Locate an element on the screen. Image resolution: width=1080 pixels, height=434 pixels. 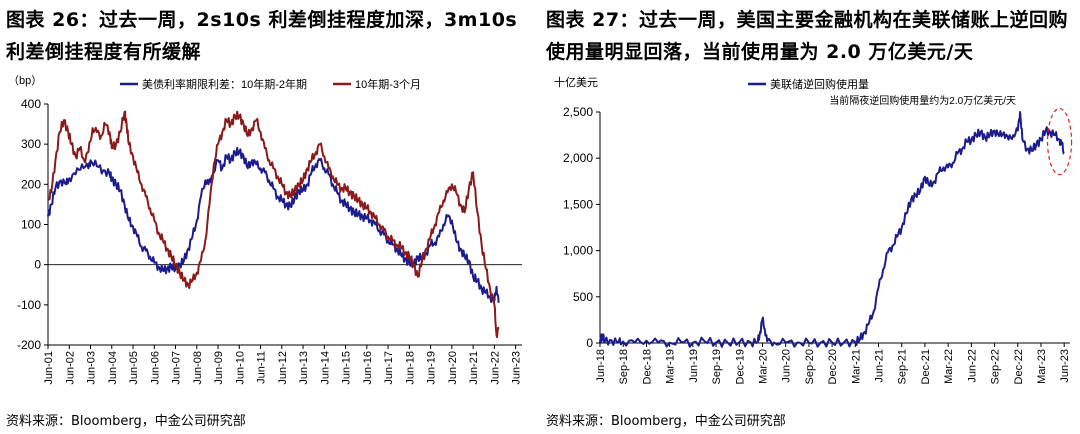
legend-label-2: 10年期-3个月 is located at coordinates (388, 84).